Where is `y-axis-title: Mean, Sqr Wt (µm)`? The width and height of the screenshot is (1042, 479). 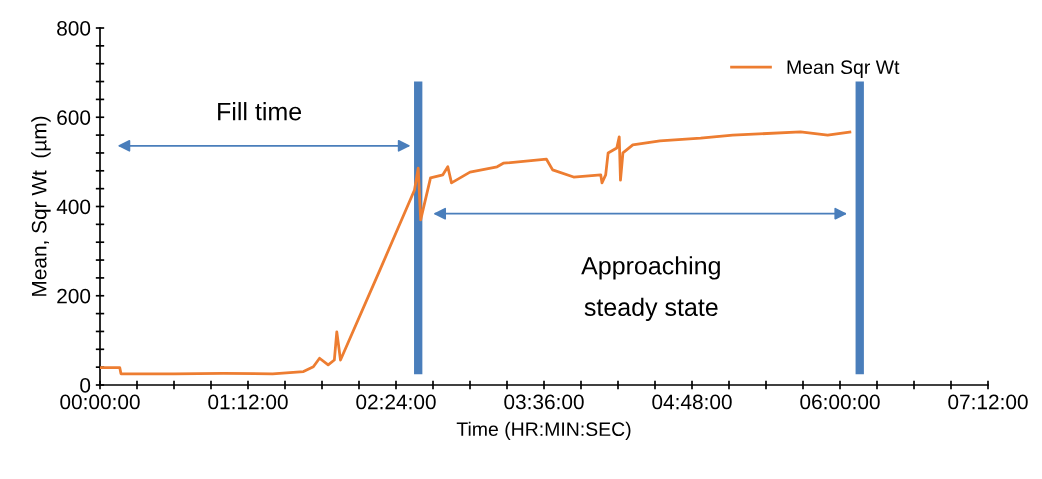 y-axis-title: Mean, Sqr Wt (µm) is located at coordinates (41, 206).